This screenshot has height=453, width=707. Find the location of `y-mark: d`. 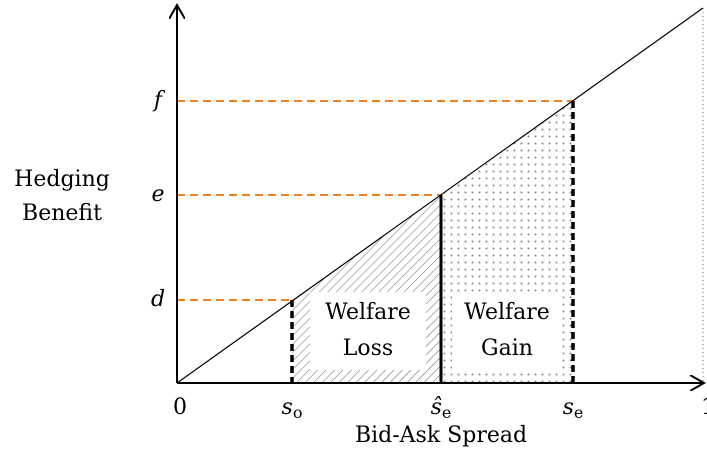

y-mark: d is located at coordinates (158, 299).